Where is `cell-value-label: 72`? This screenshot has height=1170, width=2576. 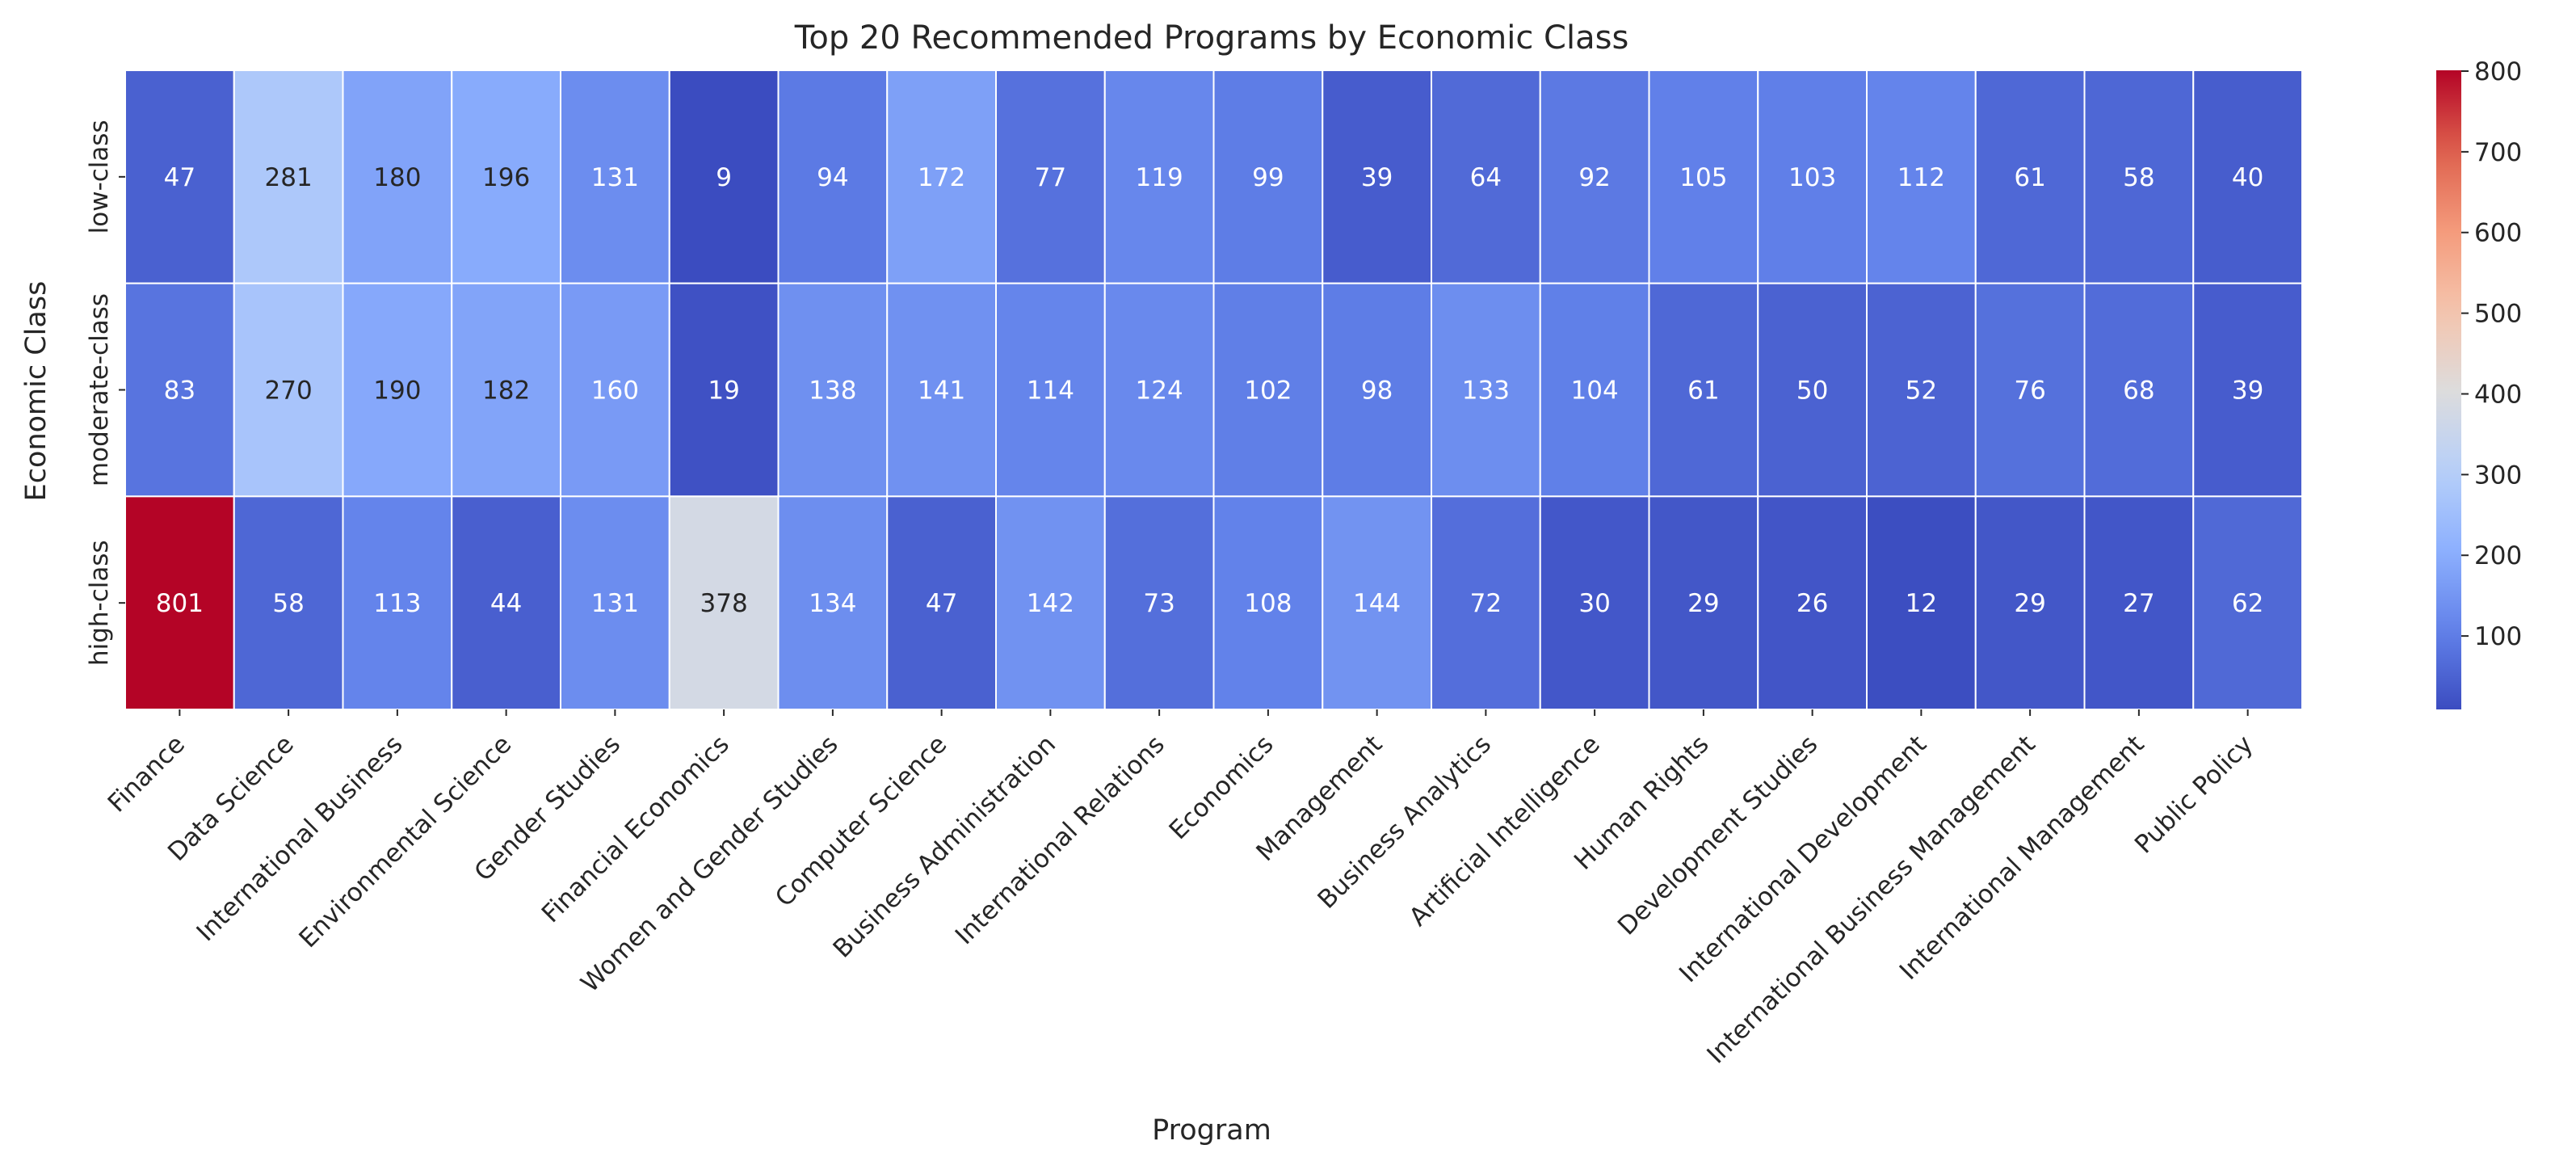
cell-value-label: 72 is located at coordinates (1486, 603).